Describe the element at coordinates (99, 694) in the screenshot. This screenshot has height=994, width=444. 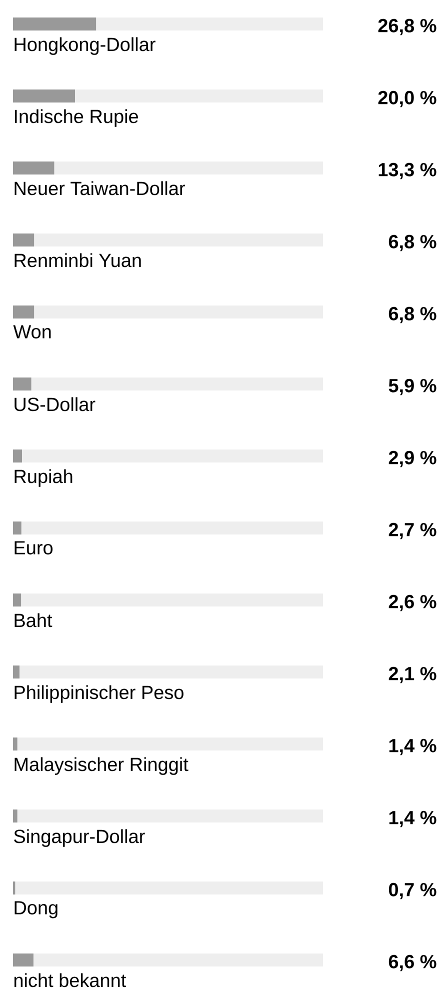
I see `y-tick-label: Philippinischer Peso` at that location.